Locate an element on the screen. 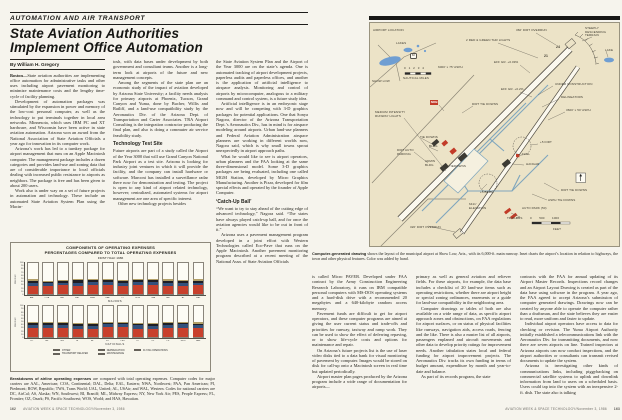 This screenshot has height=420, width=622. stacked-bar-COA is located at coordinates (48, 278).